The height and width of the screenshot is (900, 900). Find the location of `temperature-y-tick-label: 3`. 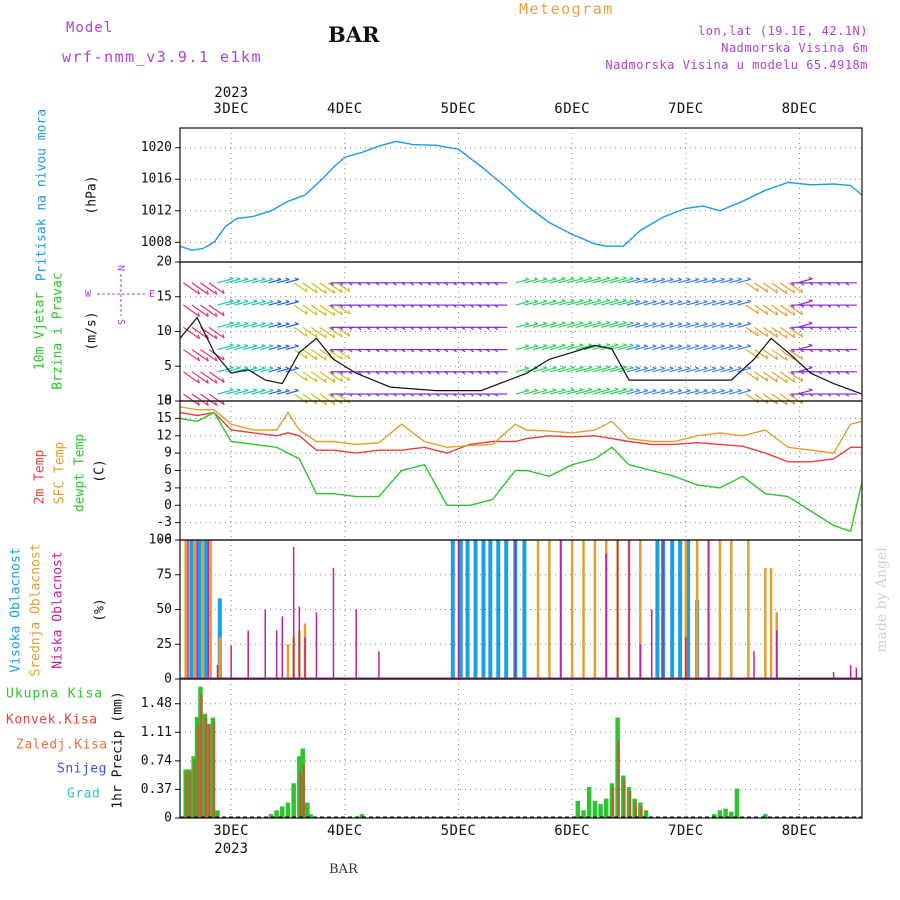

temperature-y-tick-label: 3 is located at coordinates (168, 487).